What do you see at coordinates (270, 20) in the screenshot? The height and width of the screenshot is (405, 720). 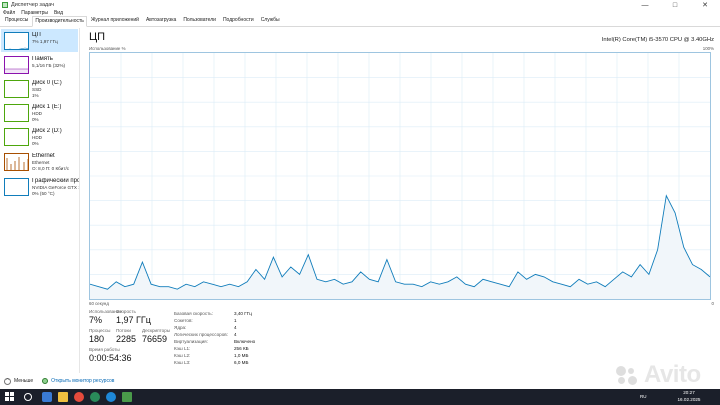 I see `tab-services: Службы` at bounding box center [270, 20].